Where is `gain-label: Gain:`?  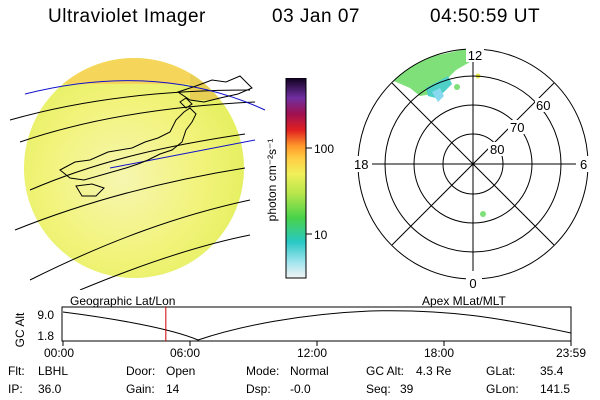 gain-label: Gain: is located at coordinates (140, 389).